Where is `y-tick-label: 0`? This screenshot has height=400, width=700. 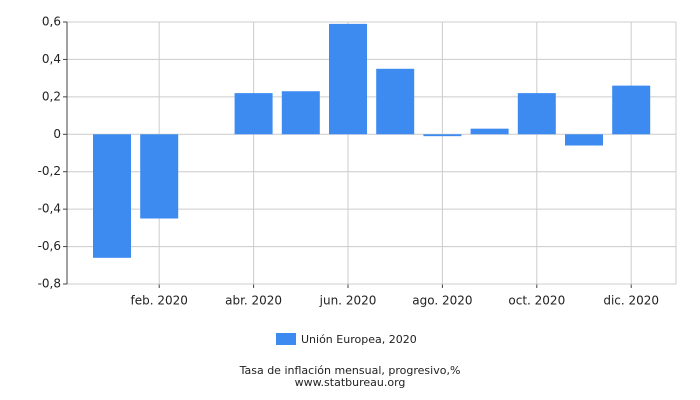 y-tick-label: 0 is located at coordinates (57, 134).